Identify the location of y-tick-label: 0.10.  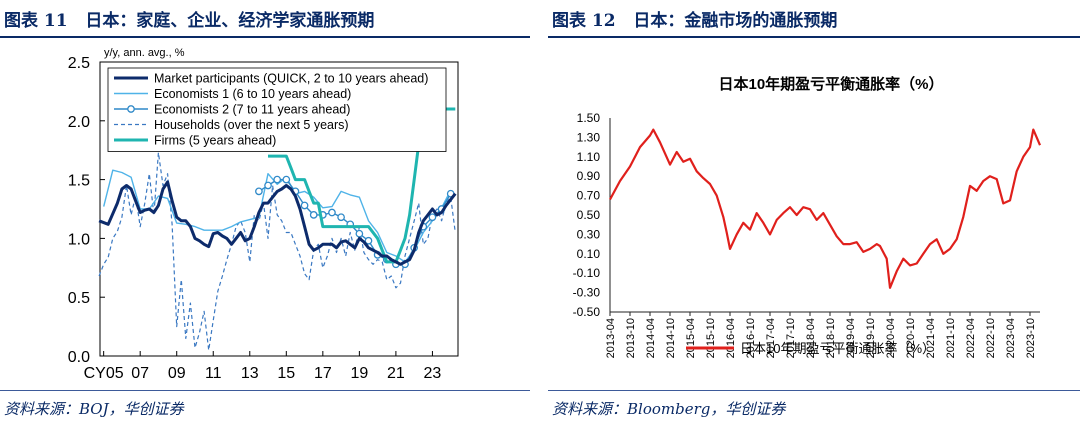
(589, 254).